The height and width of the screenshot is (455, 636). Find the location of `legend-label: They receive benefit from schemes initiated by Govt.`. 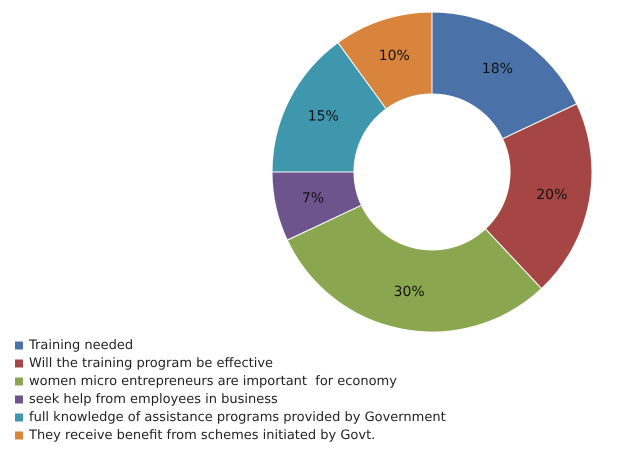

legend-label: They receive benefit from schemes initiated by Govt. is located at coordinates (202, 435).